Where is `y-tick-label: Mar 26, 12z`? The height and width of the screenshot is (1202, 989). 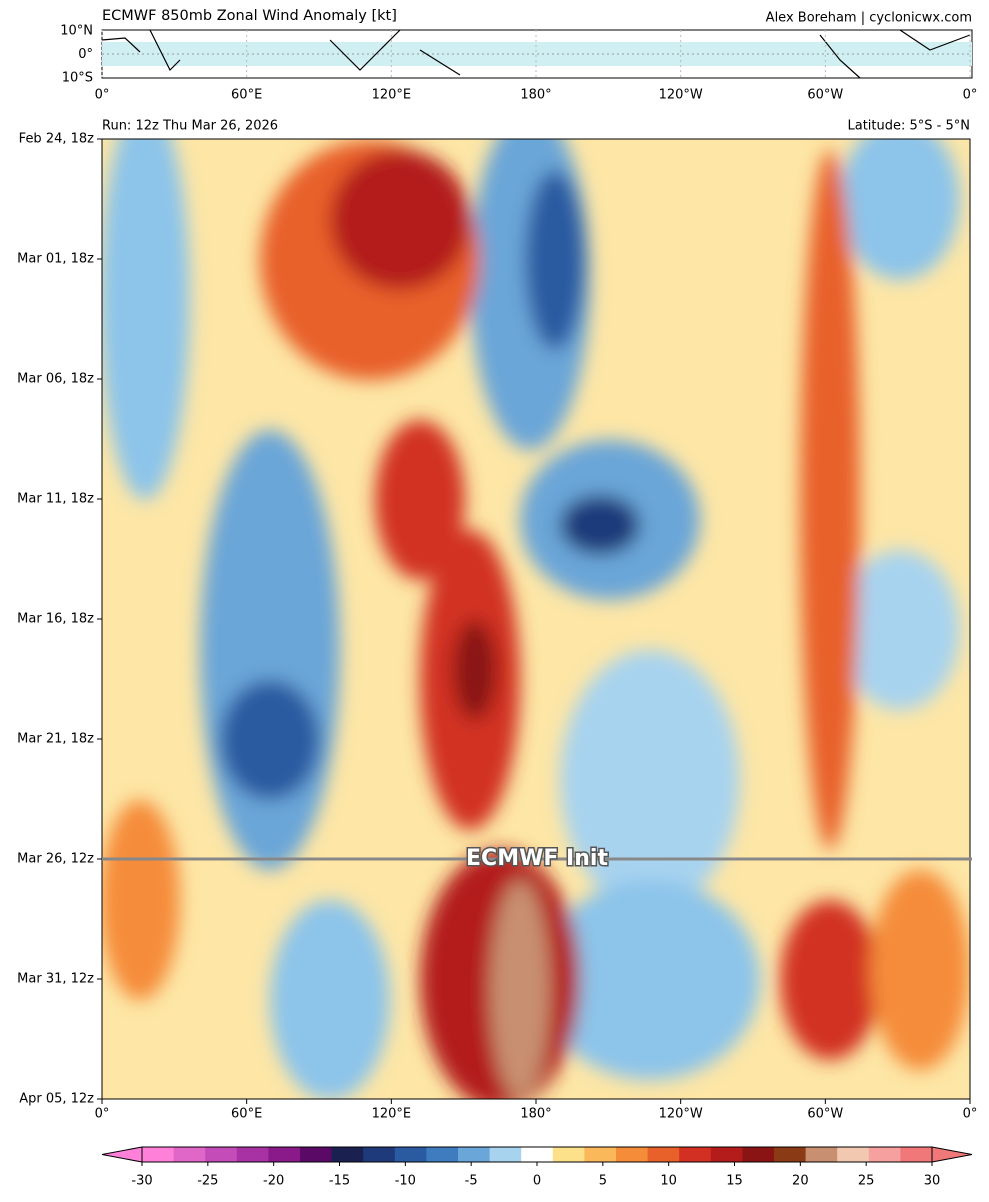 y-tick-label: Mar 26, 12z is located at coordinates (55, 859).